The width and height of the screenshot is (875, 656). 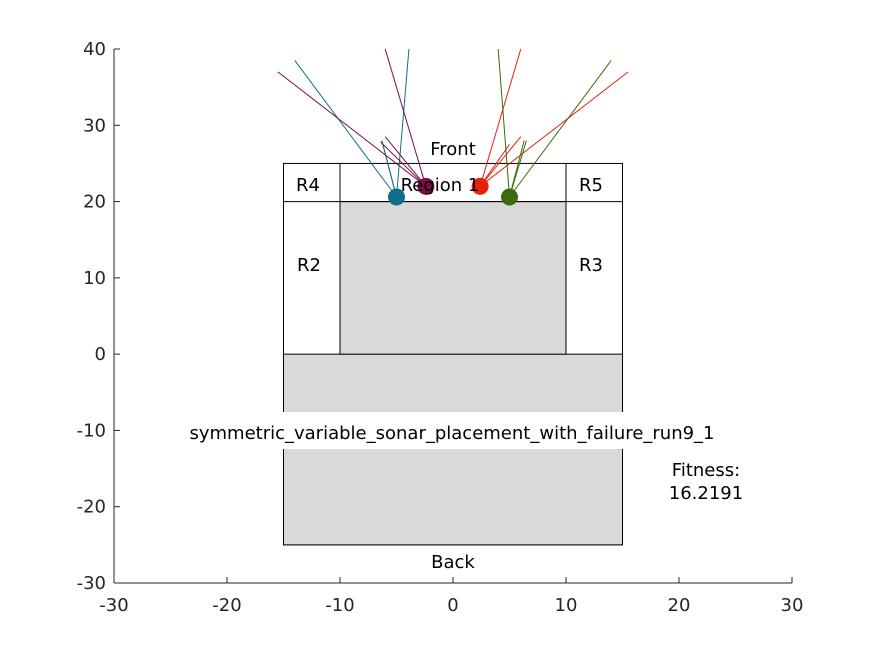 What do you see at coordinates (226, 605) in the screenshot?
I see `x-tick-label: -20` at bounding box center [226, 605].